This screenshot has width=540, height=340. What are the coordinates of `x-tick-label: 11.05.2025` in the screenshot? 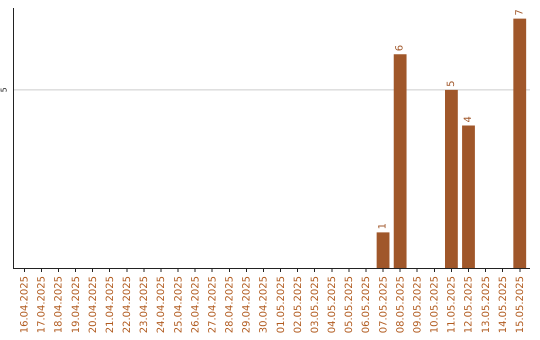 It's located at (452, 305).